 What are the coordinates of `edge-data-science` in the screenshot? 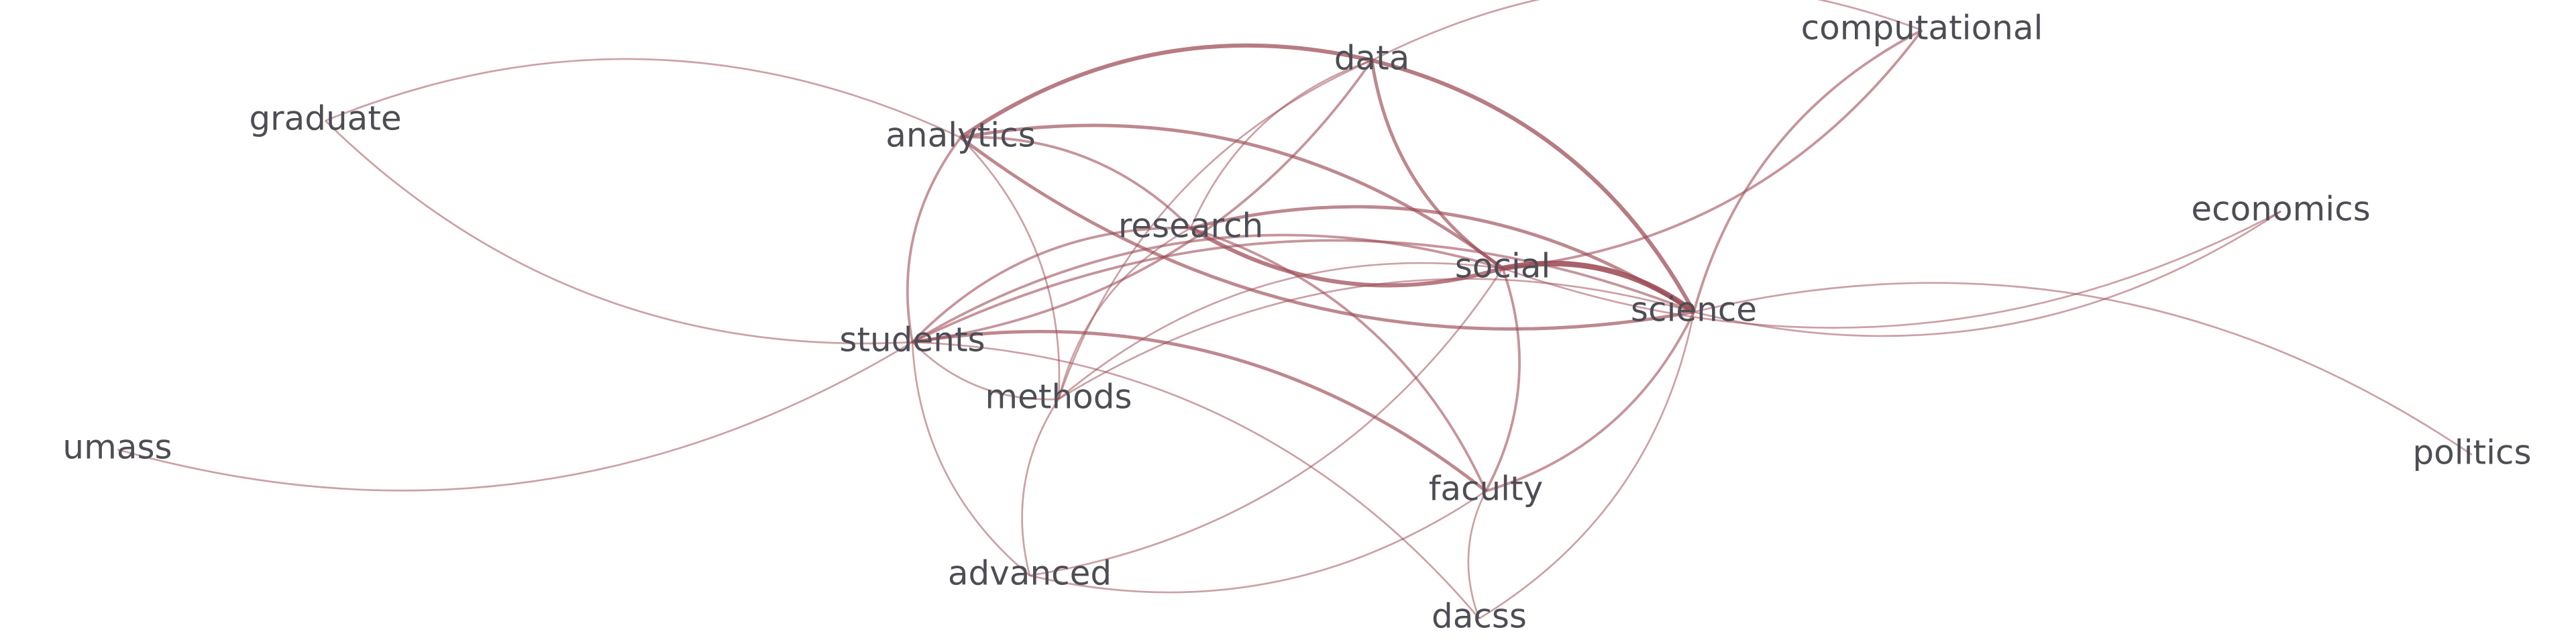 It's located at (1533, 185).